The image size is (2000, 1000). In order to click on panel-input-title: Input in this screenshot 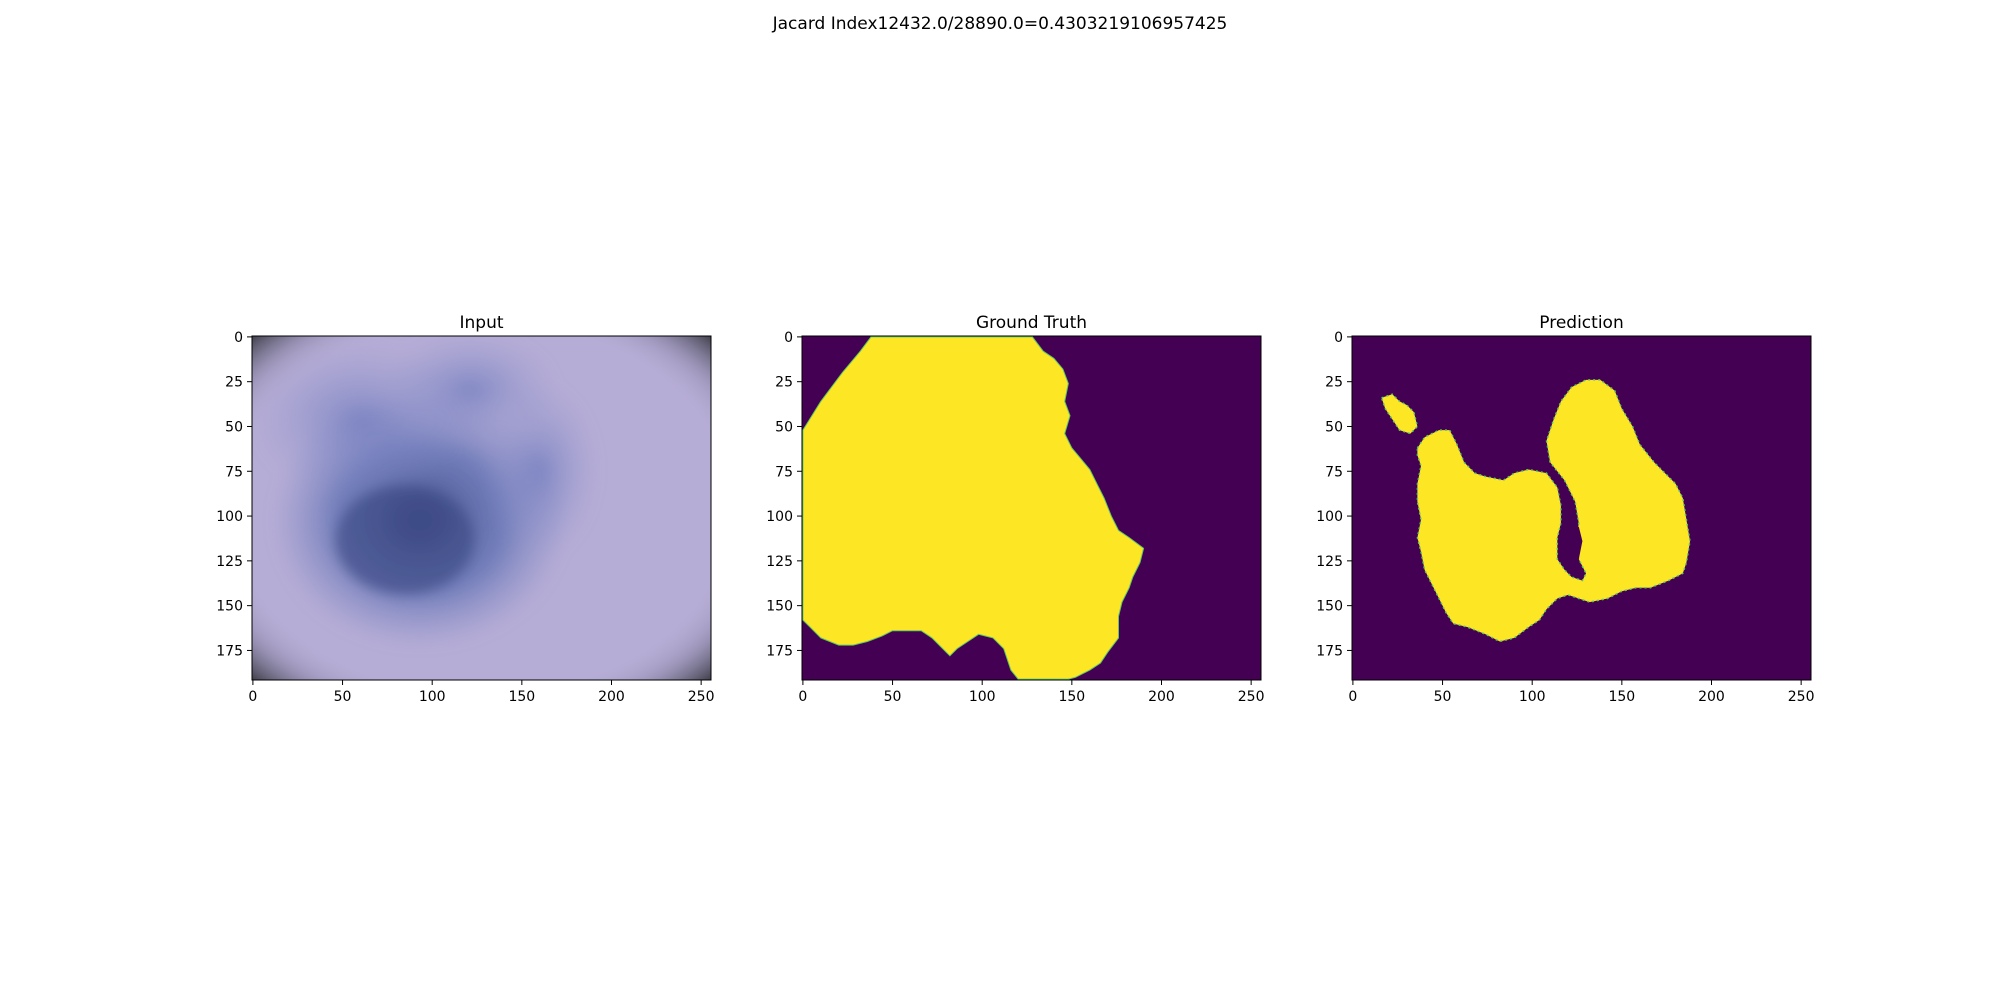, I will do `click(481, 323)`.